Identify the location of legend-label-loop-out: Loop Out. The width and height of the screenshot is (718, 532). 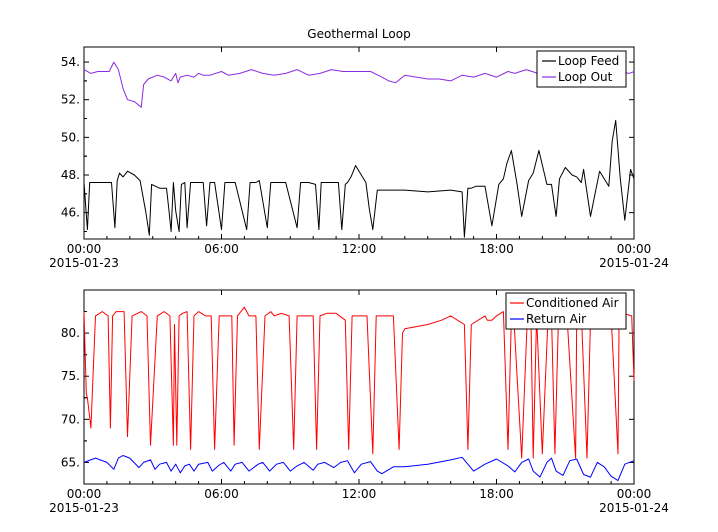
(585, 77).